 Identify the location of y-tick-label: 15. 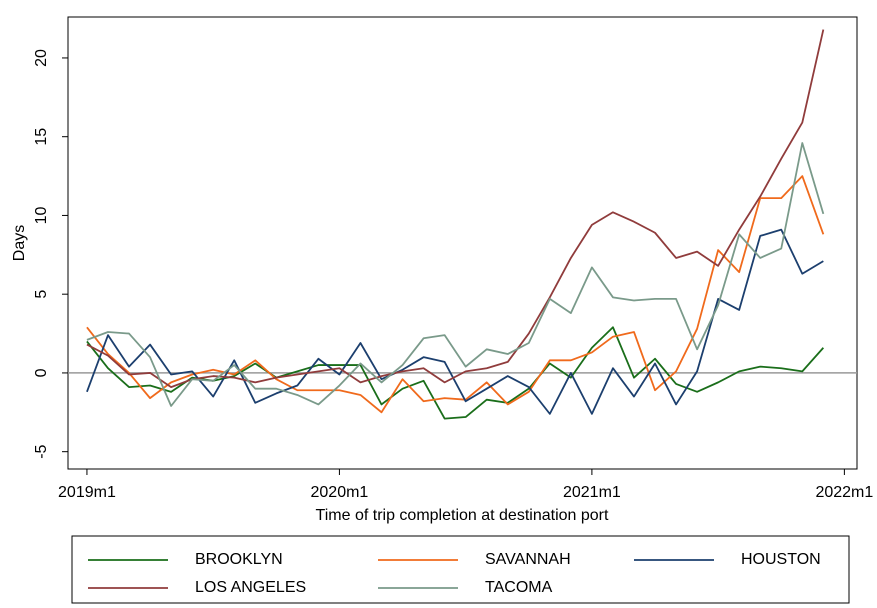
(41, 137).